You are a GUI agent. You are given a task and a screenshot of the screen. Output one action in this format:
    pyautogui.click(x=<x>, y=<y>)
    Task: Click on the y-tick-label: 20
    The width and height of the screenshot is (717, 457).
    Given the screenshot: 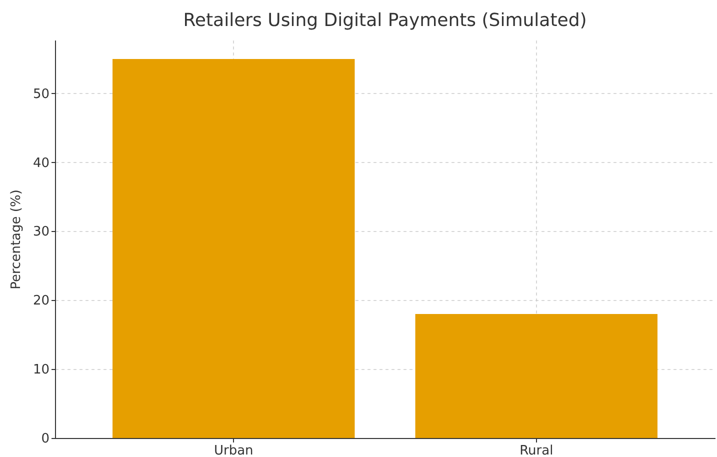 What is the action you would take?
    pyautogui.click(x=41, y=301)
    